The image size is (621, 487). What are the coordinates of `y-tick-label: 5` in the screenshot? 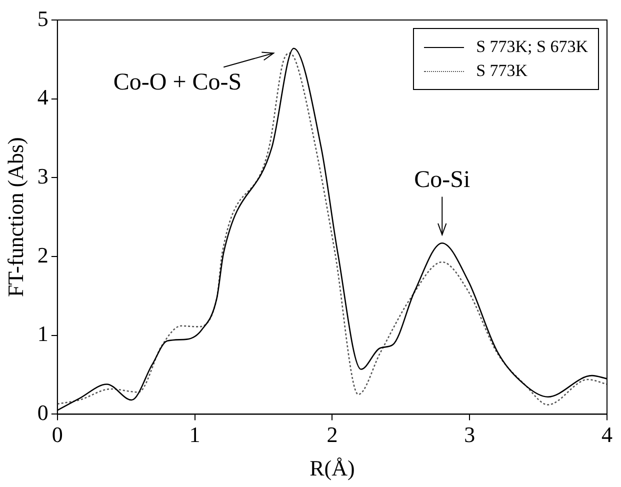 It's located at (42, 18).